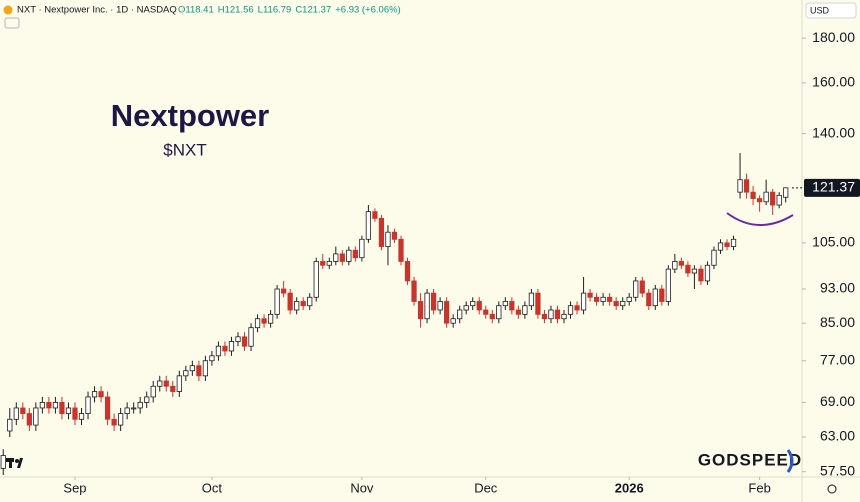 The height and width of the screenshot is (502, 860). I want to click on x-tick-label: Oct, so click(212, 487).